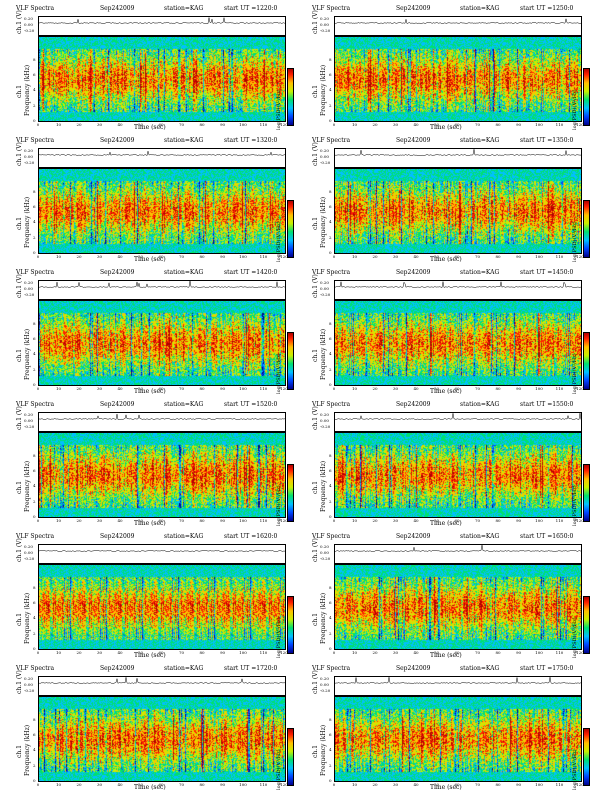 Image resolution: width=612 pixels, height=792 pixels. I want to click on ts-tick-label: -0.20, so click(29, 162).